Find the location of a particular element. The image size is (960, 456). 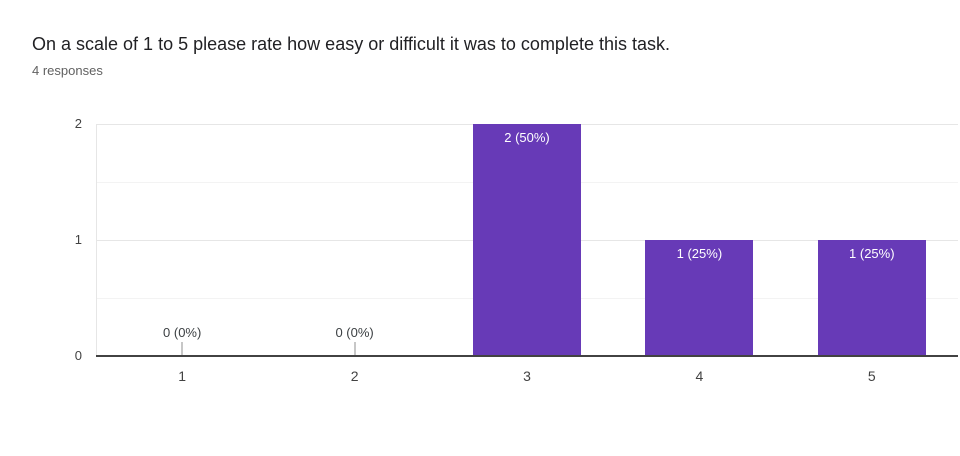

plot-left-border is located at coordinates (96, 240).